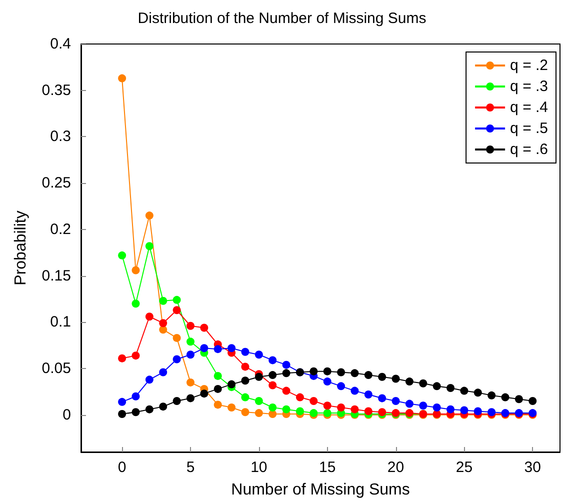 The image size is (564, 503). I want to click on y-tick-label: 0.2, so click(60, 229).